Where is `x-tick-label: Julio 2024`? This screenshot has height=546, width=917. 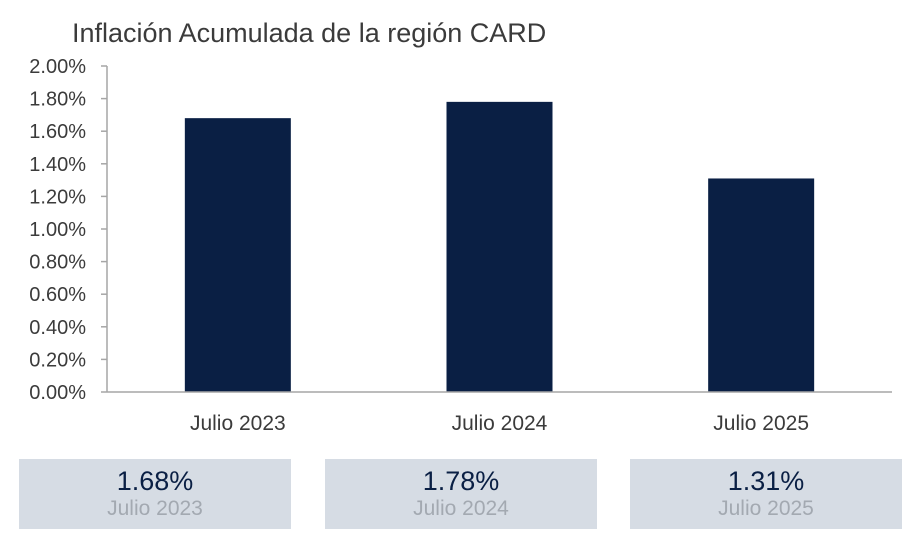 x-tick-label: Julio 2024 is located at coordinates (500, 423).